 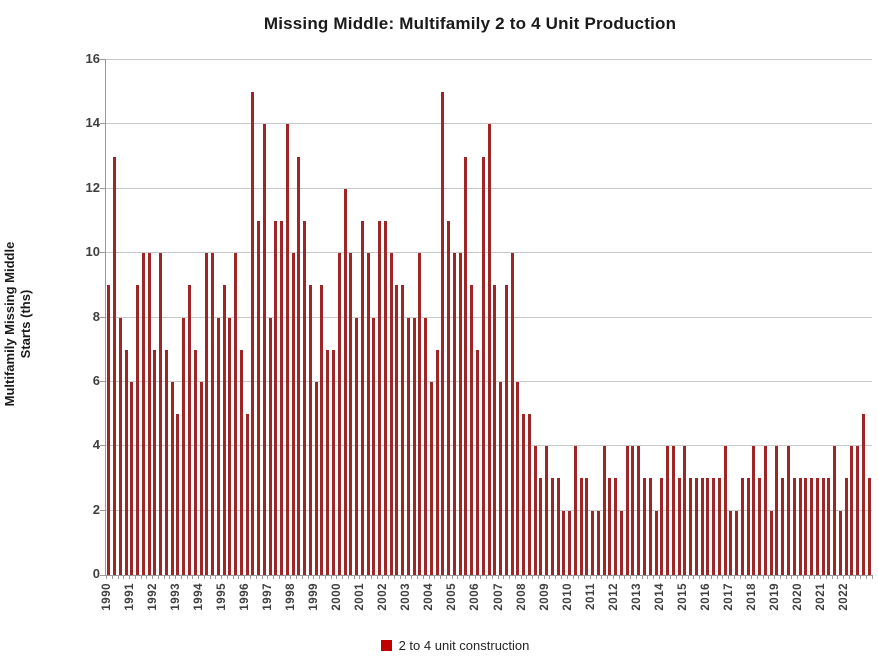 What do you see at coordinates (245, 597) in the screenshot?
I see `x-tick-label: 1996` at bounding box center [245, 597].